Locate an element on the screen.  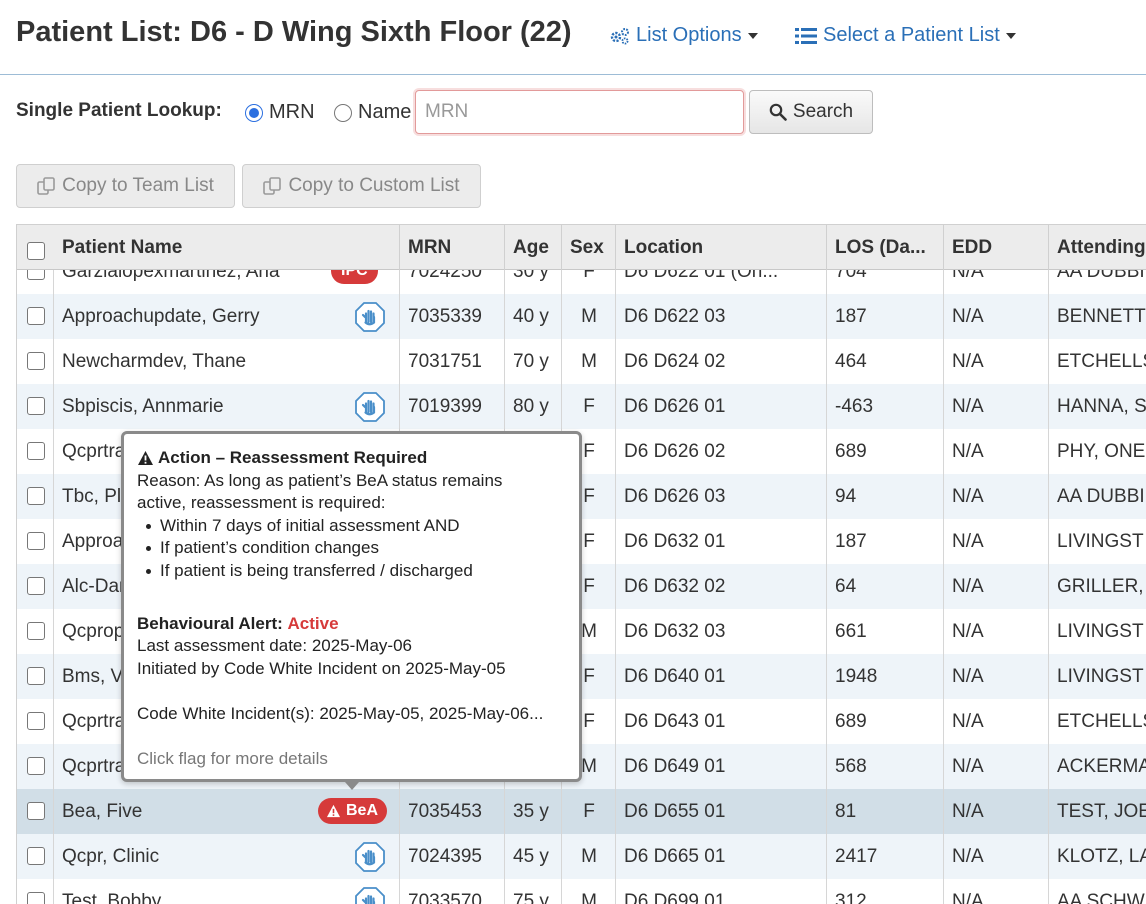
select-all-checkbox is located at coordinates (36, 251).